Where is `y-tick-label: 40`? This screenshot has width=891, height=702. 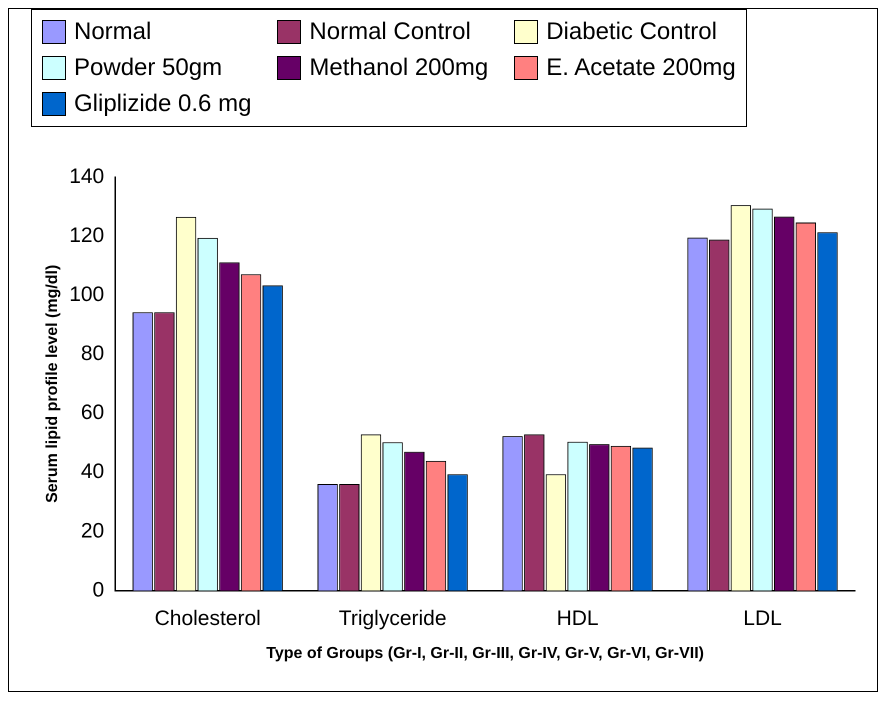
y-tick-label: 40 is located at coordinates (92, 472).